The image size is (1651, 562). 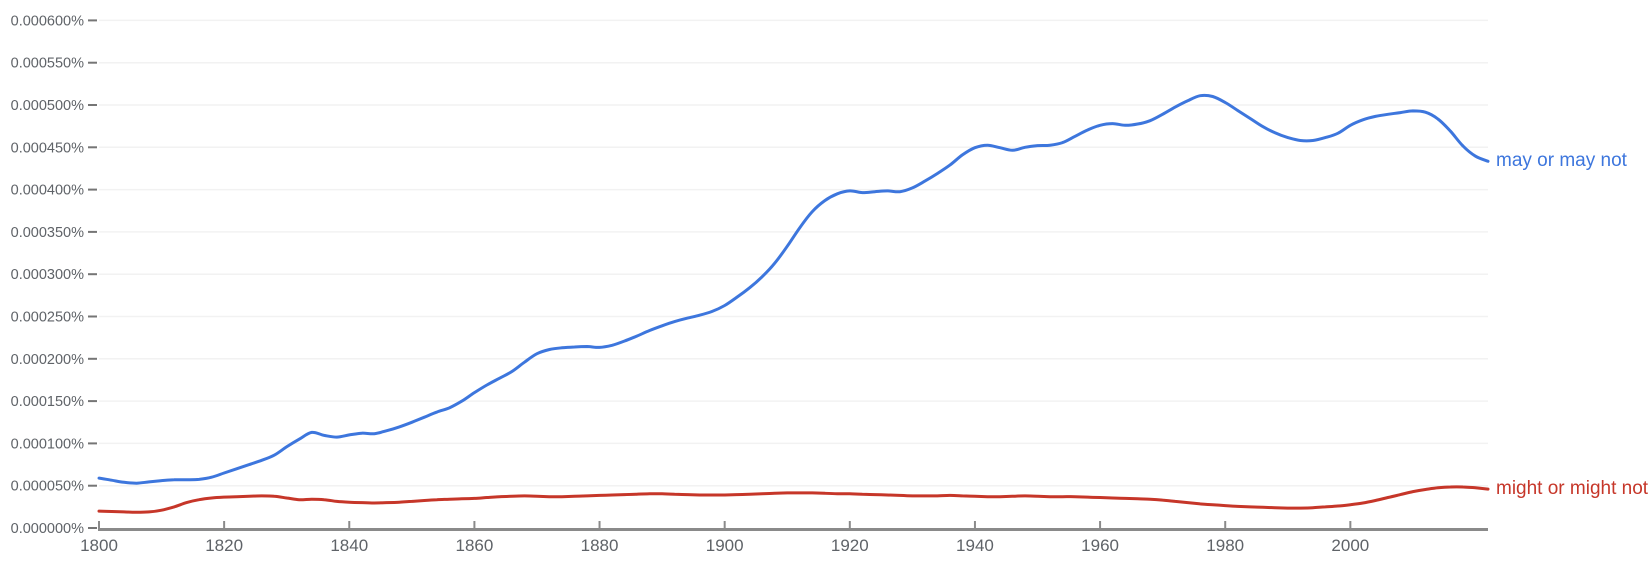 I want to click on y-tick-label: 0.000000%, so click(x=47, y=529).